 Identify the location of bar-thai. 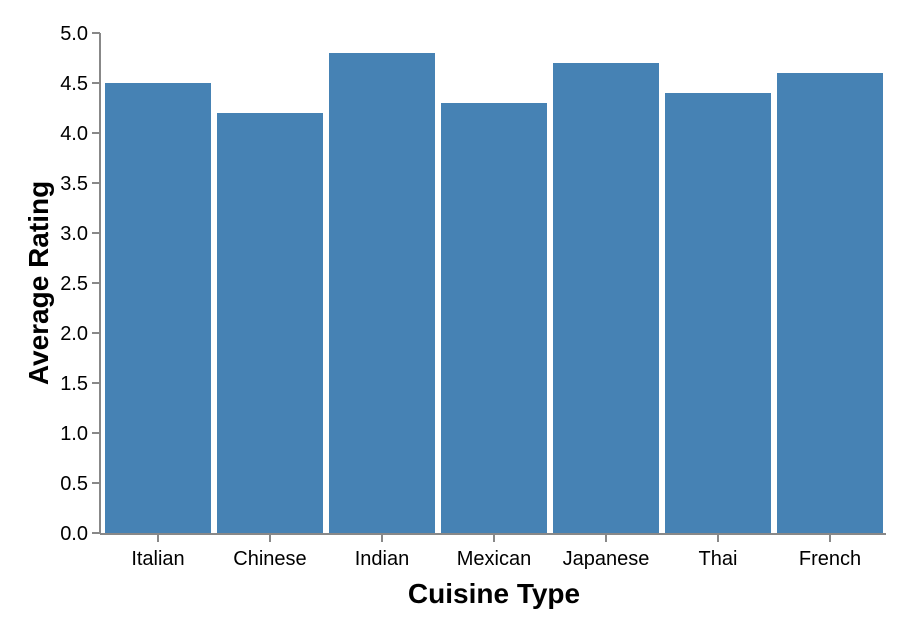
(718, 313).